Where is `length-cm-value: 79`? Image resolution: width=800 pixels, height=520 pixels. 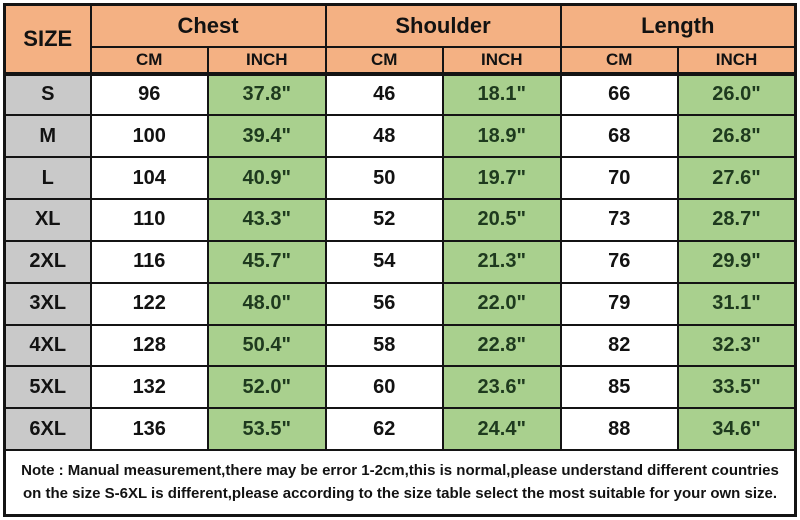 length-cm-value: 79 is located at coordinates (619, 303).